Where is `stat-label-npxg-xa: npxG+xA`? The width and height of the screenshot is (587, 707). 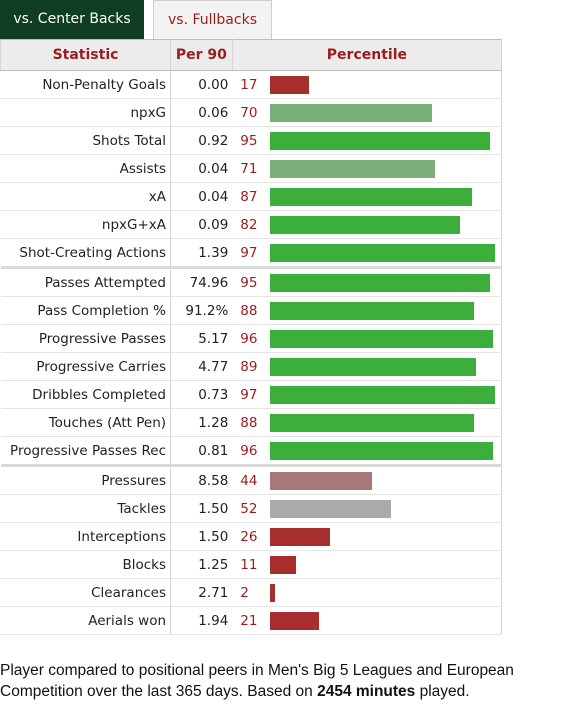 stat-label-npxg-xa: npxG+xA is located at coordinates (86, 224).